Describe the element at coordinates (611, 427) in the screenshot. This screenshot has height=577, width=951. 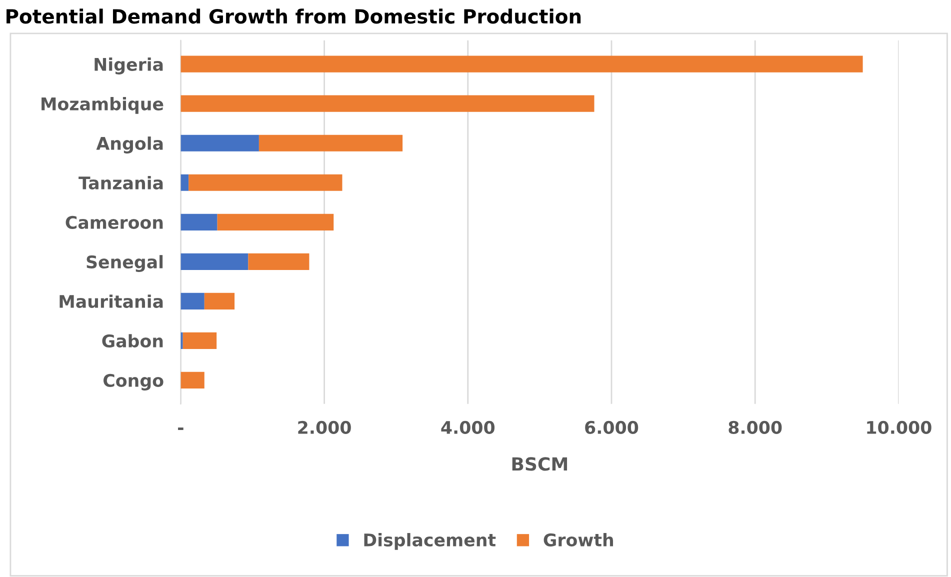
I see `x-tick-label: 6.000` at that location.